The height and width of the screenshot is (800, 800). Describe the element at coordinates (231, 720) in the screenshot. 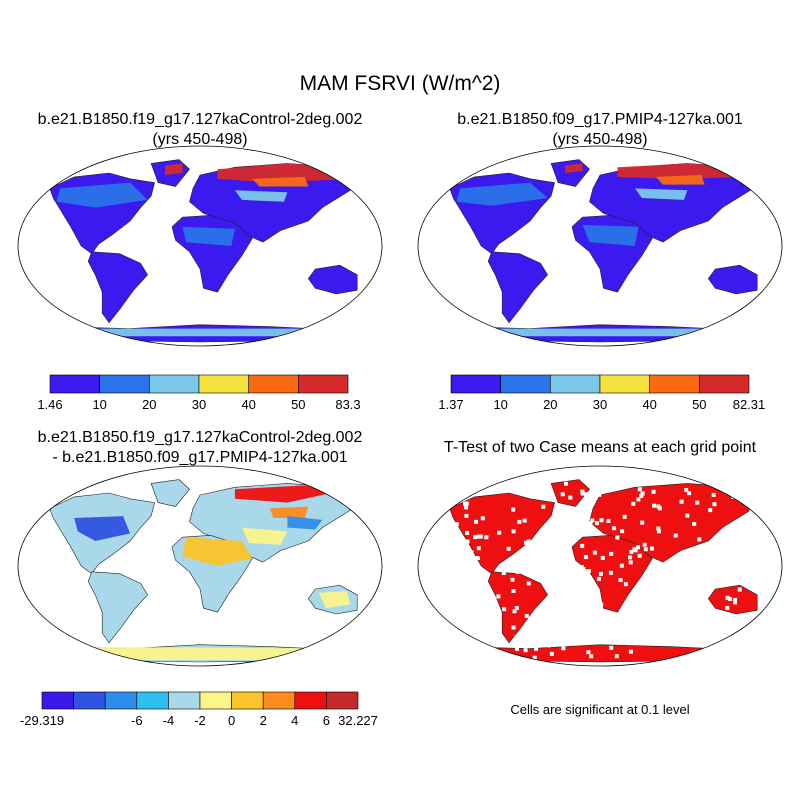

I see `colorbar-3-tick-label: 0` at that location.